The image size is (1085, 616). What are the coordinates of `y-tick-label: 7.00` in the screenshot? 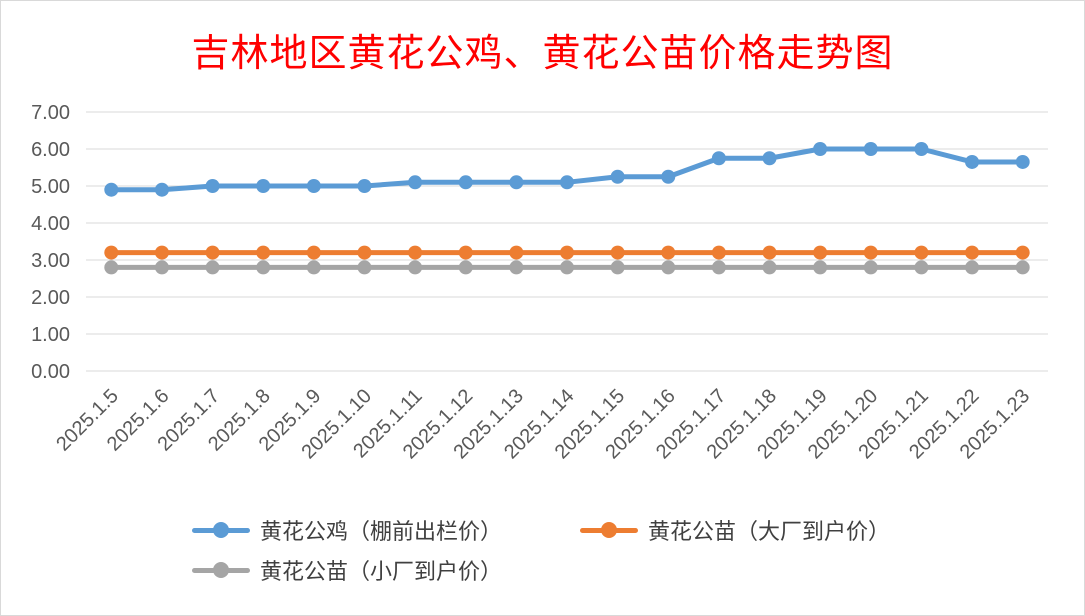 It's located at (50, 113).